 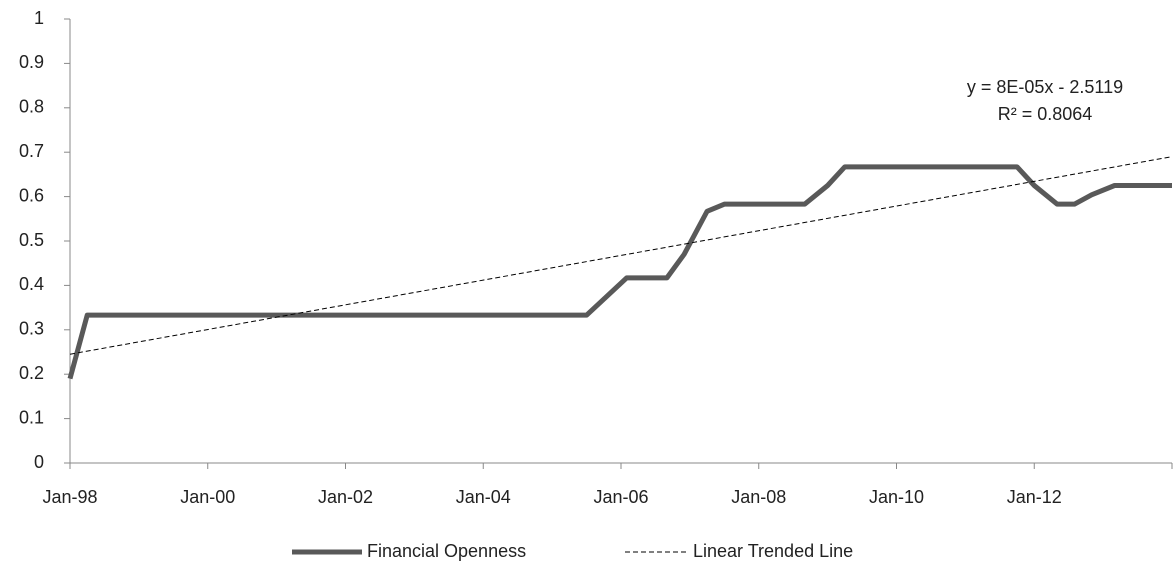 What do you see at coordinates (620, 497) in the screenshot?
I see `x-tick-label: Jan-06` at bounding box center [620, 497].